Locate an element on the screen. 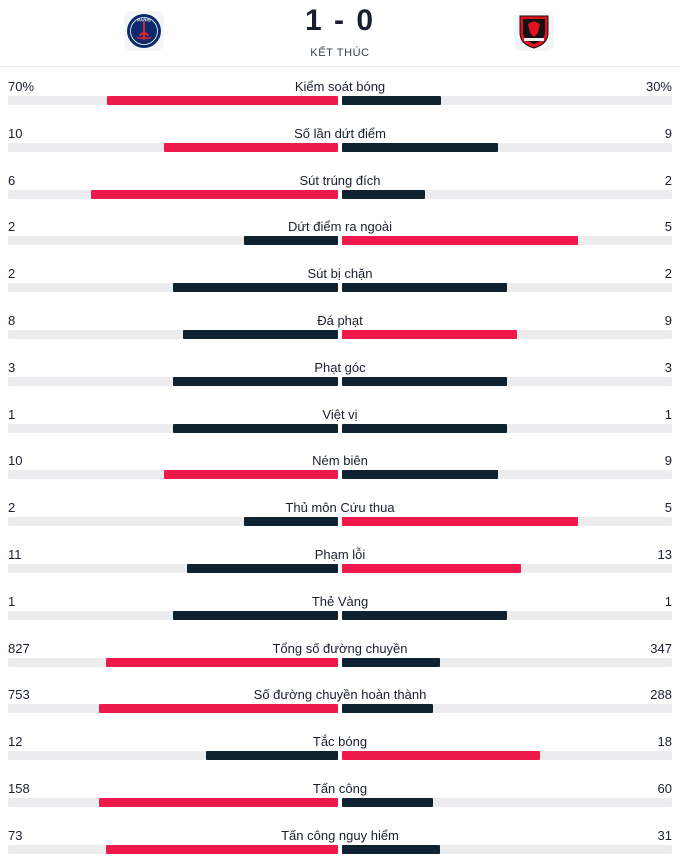  stat-row-dut-diem-ra-ngoai: 2 Dứt điểm ra ngoài 5 is located at coordinates (340, 233).